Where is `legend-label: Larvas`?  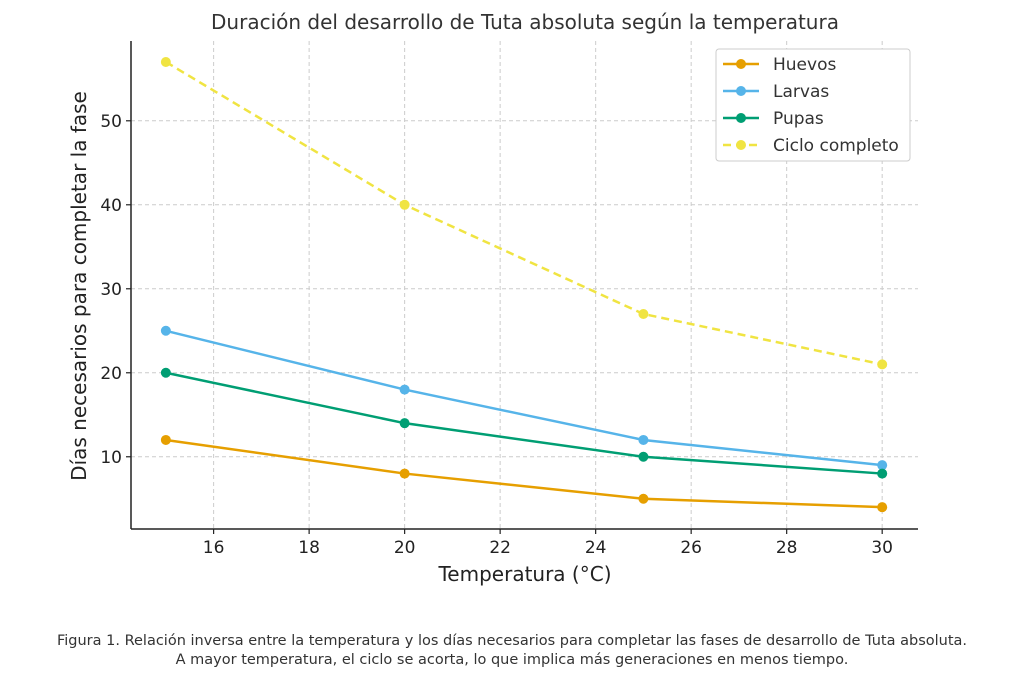 legend-label: Larvas is located at coordinates (801, 92).